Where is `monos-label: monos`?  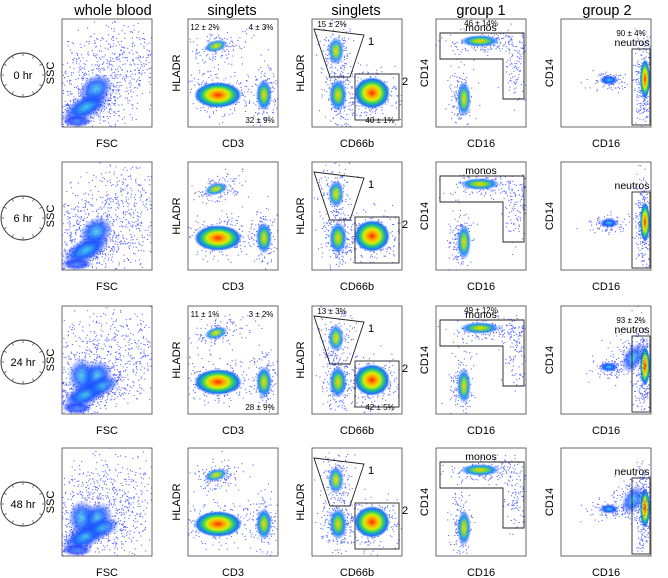
monos-label: monos is located at coordinates (481, 457).